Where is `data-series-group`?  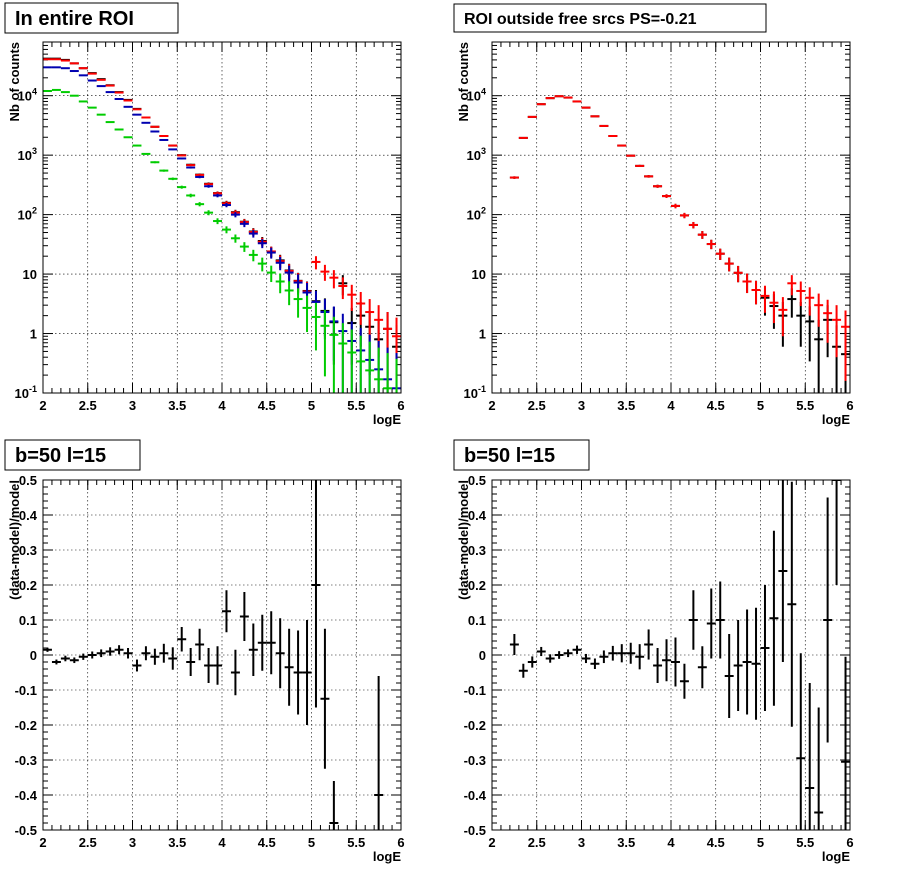
data-series-group is located at coordinates (679, 244).